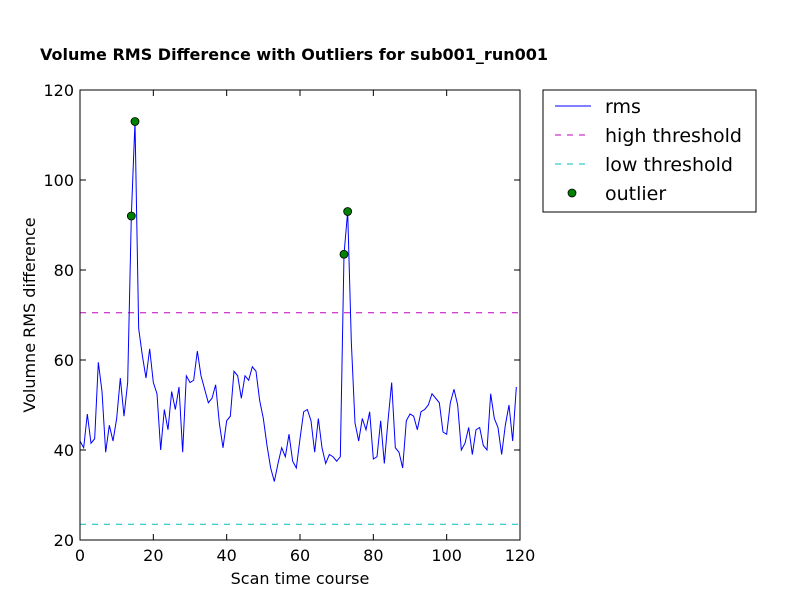 The height and width of the screenshot is (600, 800). I want to click on legend-box, so click(649, 151).